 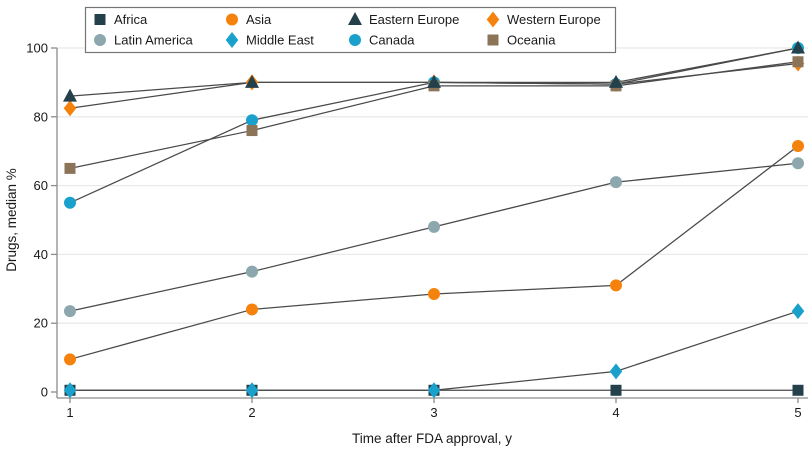 What do you see at coordinates (531, 40) in the screenshot?
I see `legend-label-oceania: Oceania` at bounding box center [531, 40].